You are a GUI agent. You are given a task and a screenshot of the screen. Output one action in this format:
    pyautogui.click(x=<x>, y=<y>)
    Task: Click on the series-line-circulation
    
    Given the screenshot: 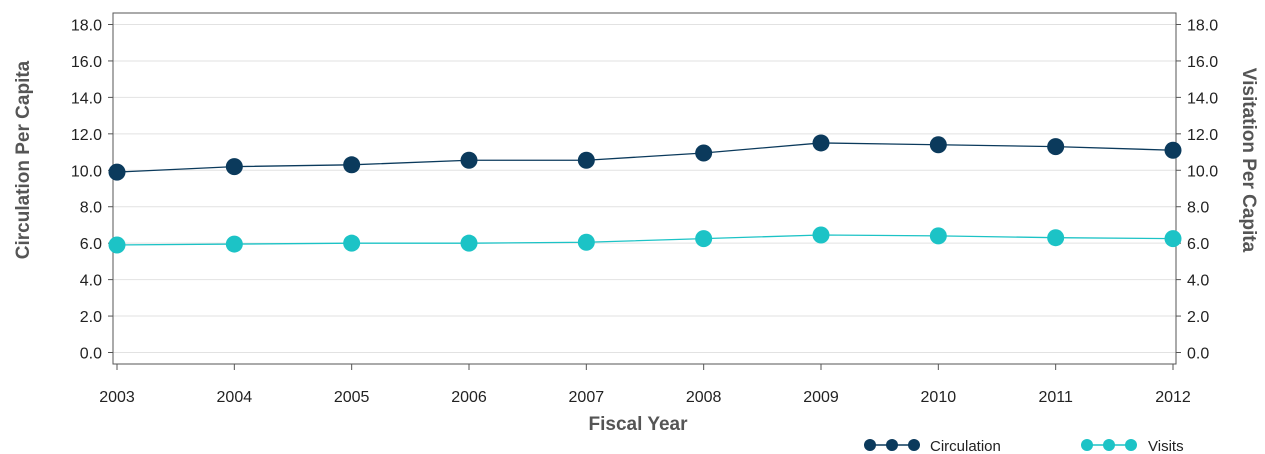 What is the action you would take?
    pyautogui.click(x=645, y=157)
    